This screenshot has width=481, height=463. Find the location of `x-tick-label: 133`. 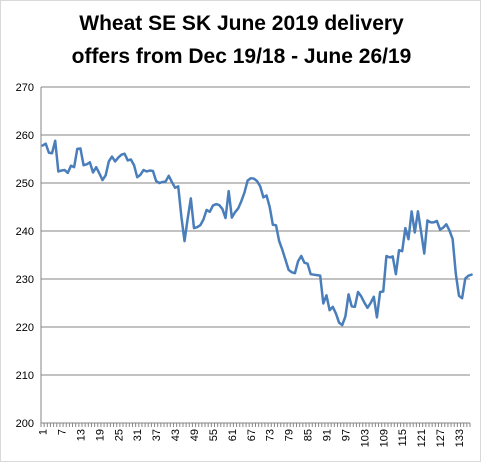

x-tick-label: 133 is located at coordinates (460, 438).